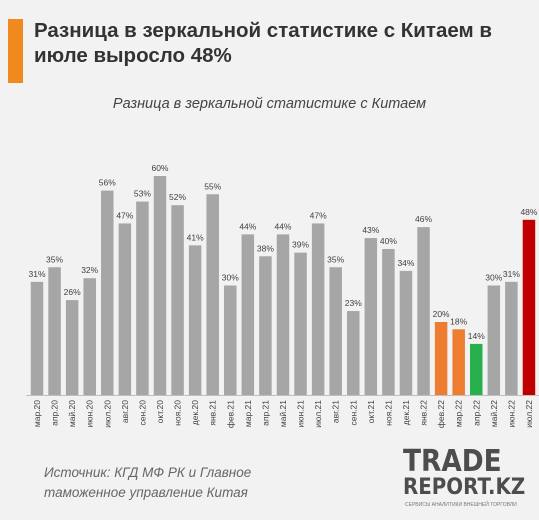 This screenshot has width=539, height=520. Describe the element at coordinates (269, 104) in the screenshot. I see `chart-title: Разница в зеркальной статистике с Китаем` at that location.